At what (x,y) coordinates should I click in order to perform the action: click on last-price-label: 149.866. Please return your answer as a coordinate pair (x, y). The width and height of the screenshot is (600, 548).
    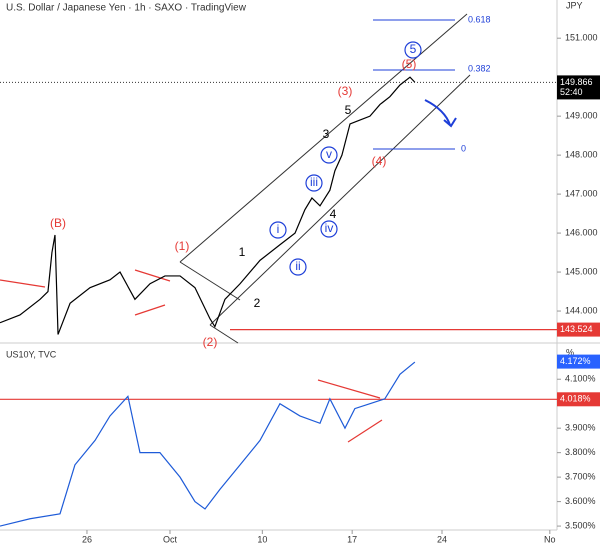
    Looking at the image, I should click on (576, 82).